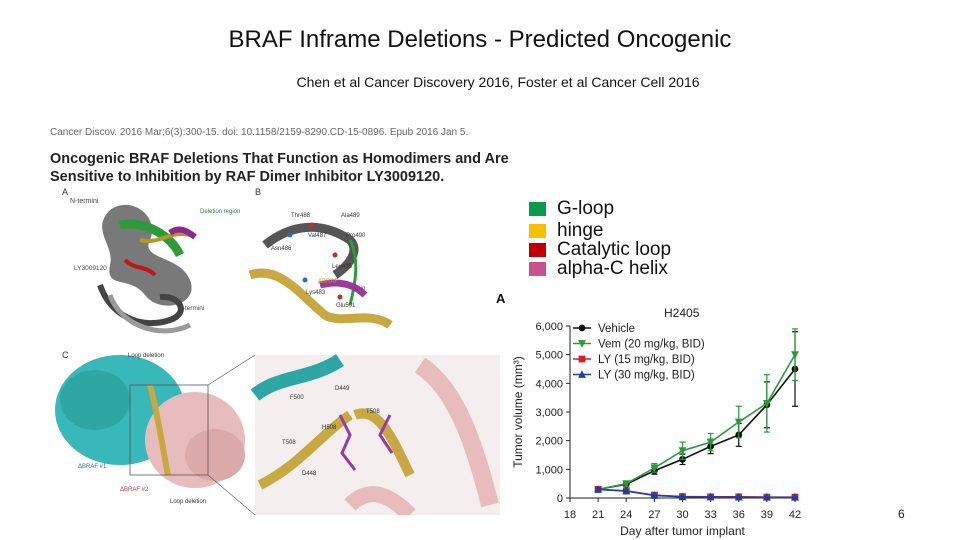 Image resolution: width=960 pixels, height=540 pixels. Describe the element at coordinates (350, 216) in the screenshot. I see `label-ala489: Ala489` at that location.